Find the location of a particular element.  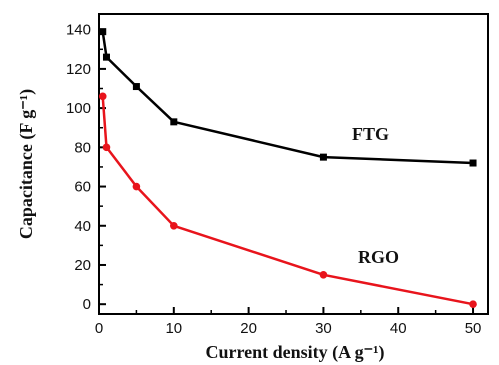

series-label-rgo: RGO is located at coordinates (378, 257).